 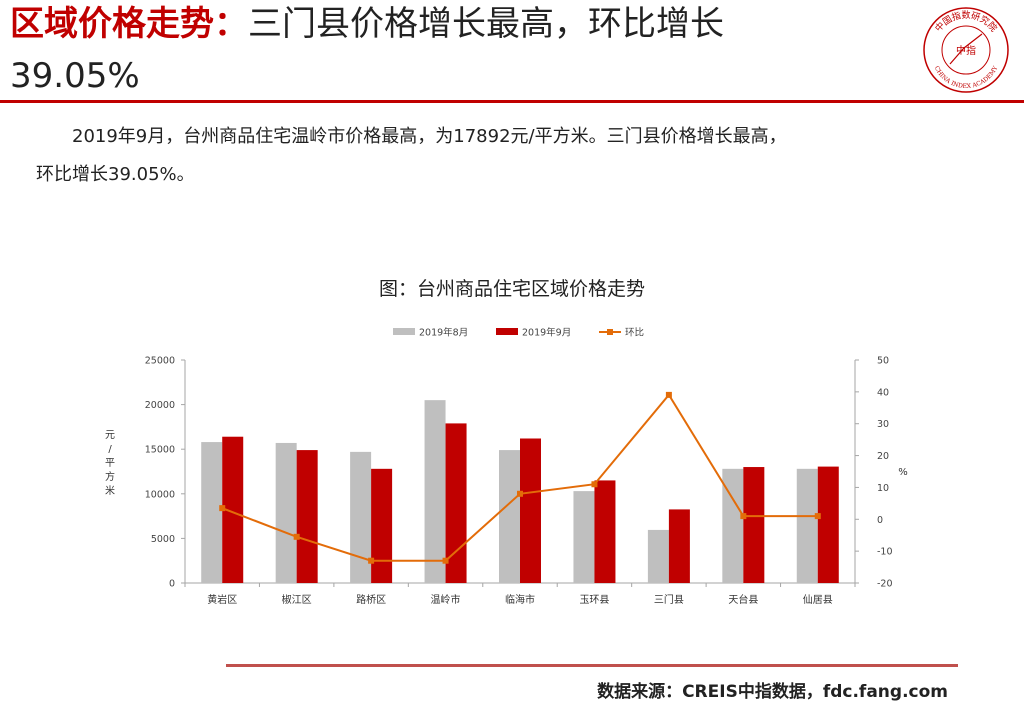 I want to click on y2-tick-label: 20, so click(x=883, y=456).